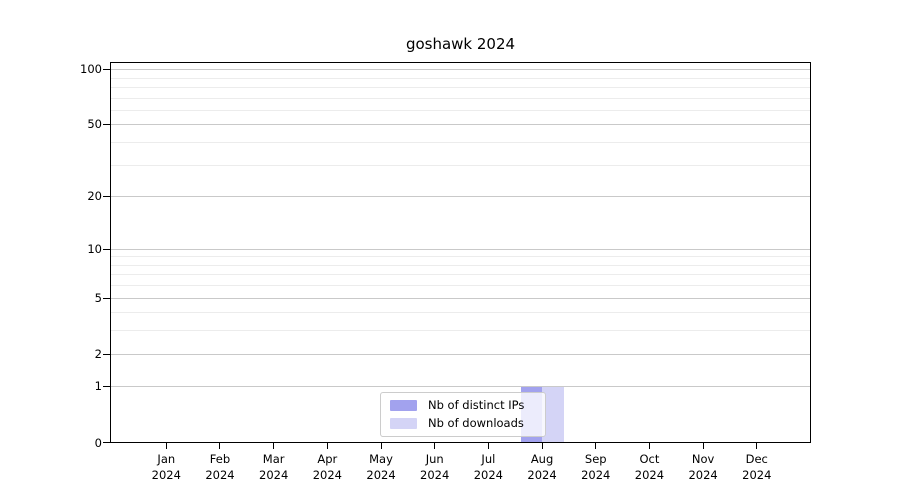 This screenshot has width=900, height=500. I want to click on y-axis-tick-label: 10, so click(94, 248).